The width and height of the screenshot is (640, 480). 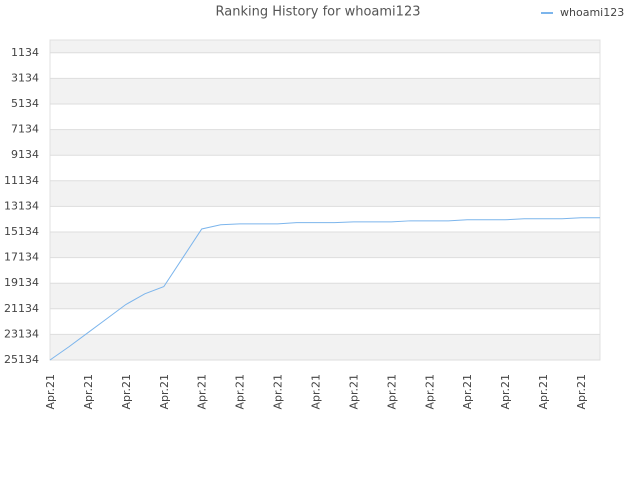 What do you see at coordinates (21, 308) in the screenshot?
I see `y-tick-label: 21134` at bounding box center [21, 308].